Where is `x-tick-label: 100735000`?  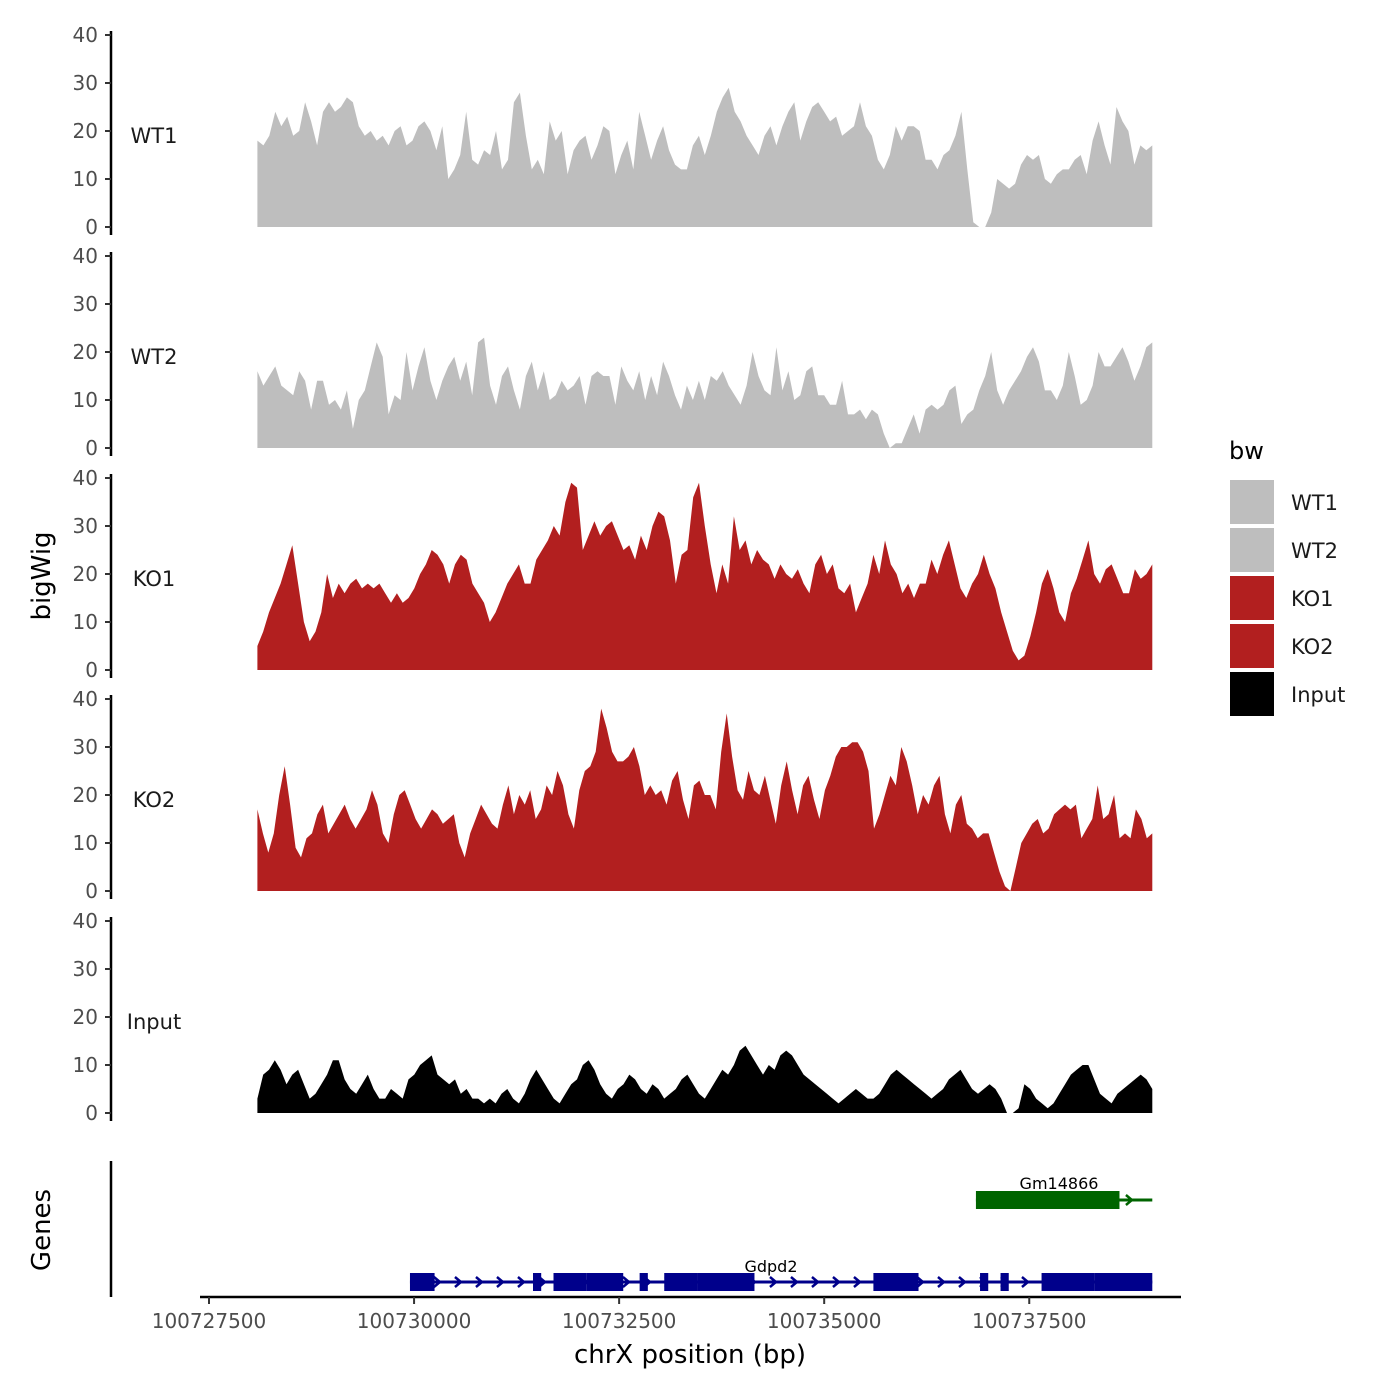
x-tick-label: 100735000 is located at coordinates (824, 1321).